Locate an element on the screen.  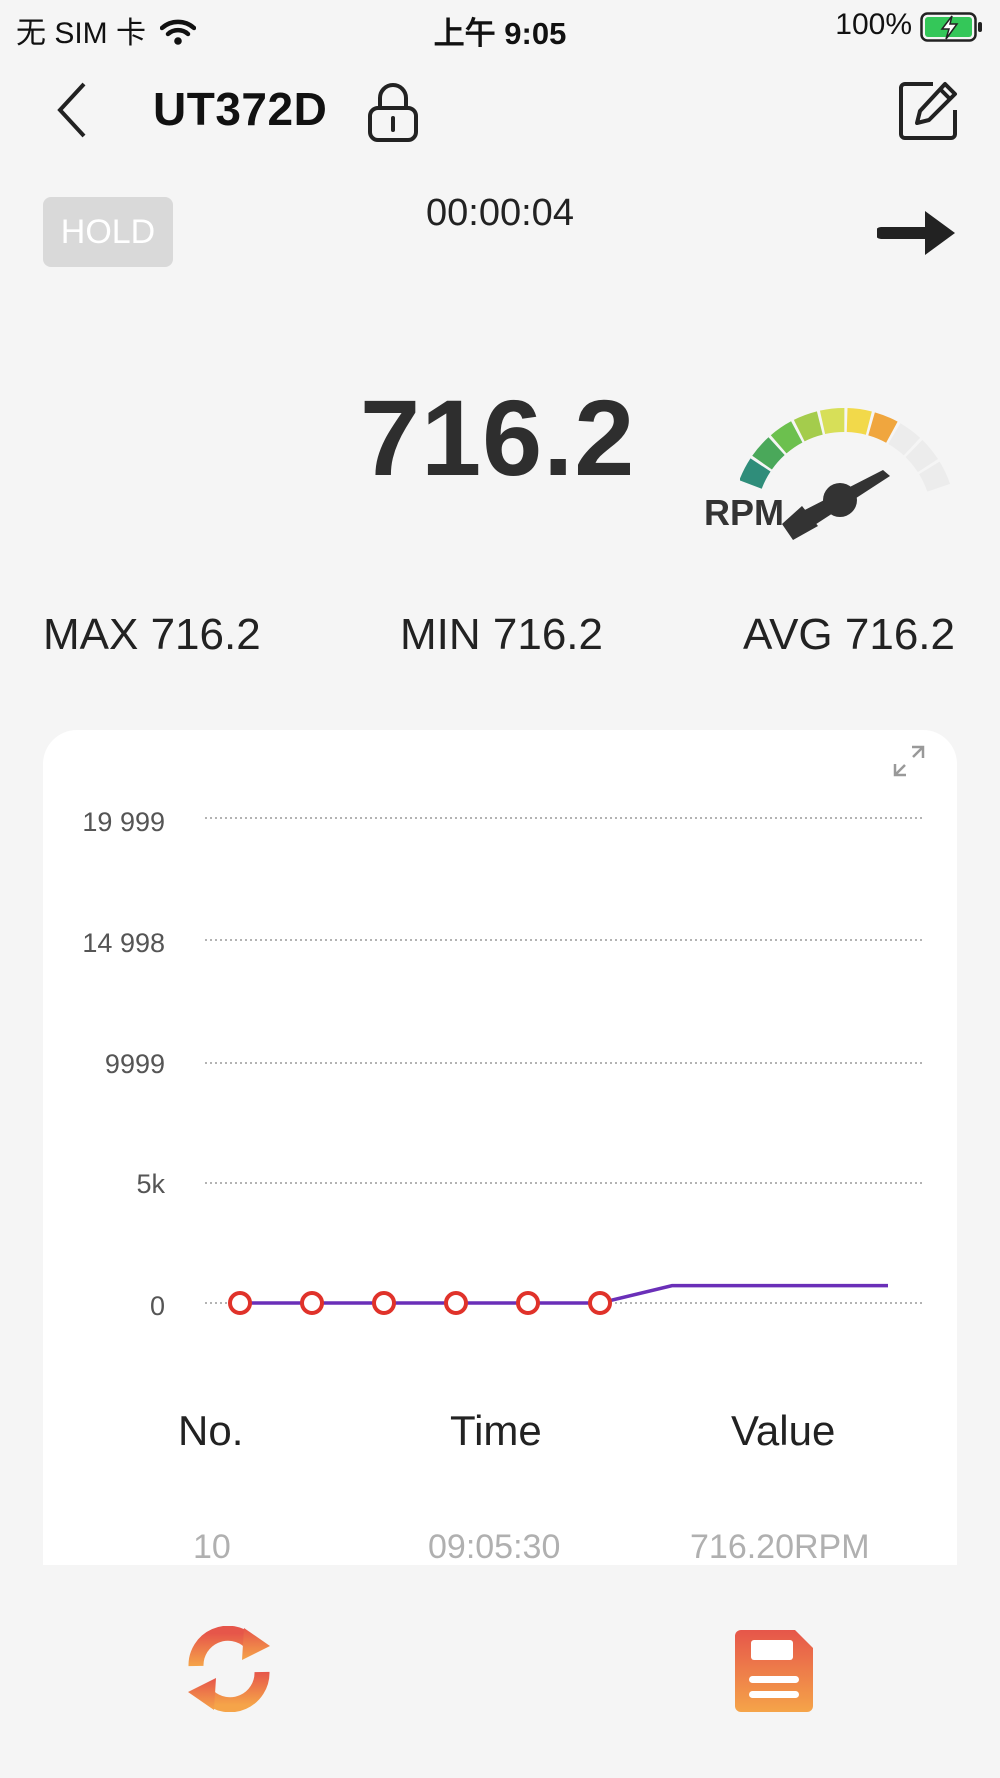
status-carrier: 无 SIM 卡 is located at coordinates (106, 30).